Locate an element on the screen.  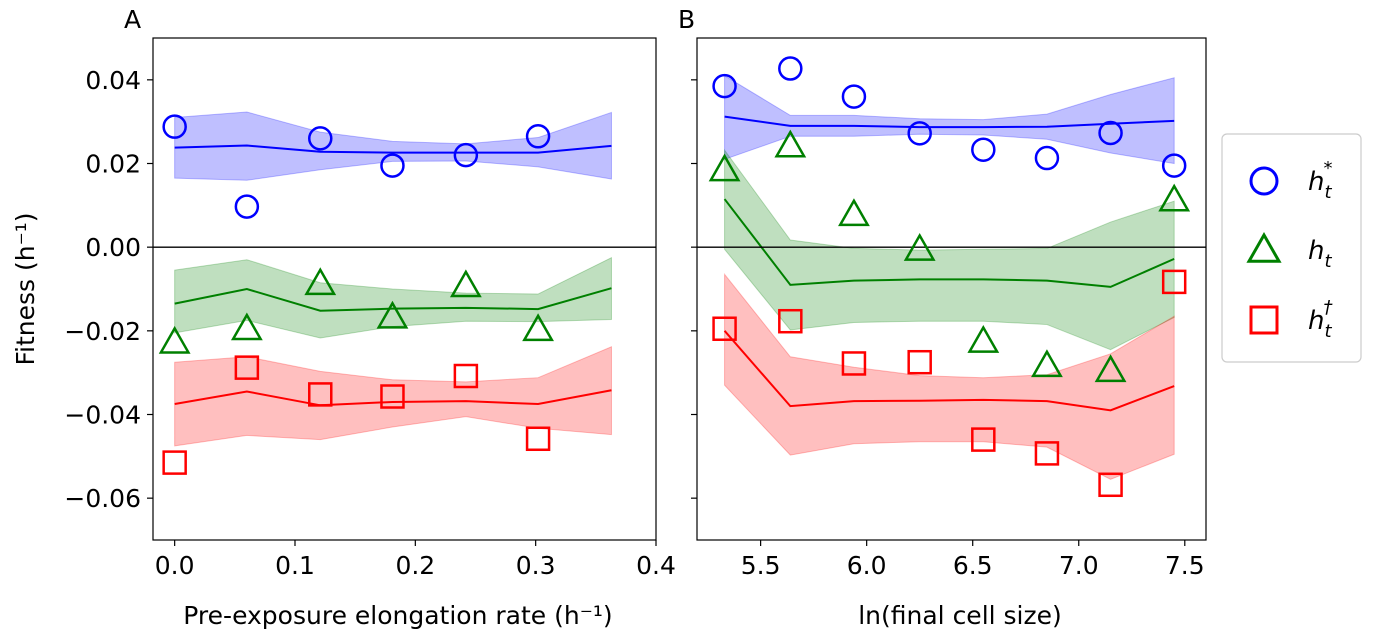
panel-a-x-tick-label: 0.0 is located at coordinates (175, 565).